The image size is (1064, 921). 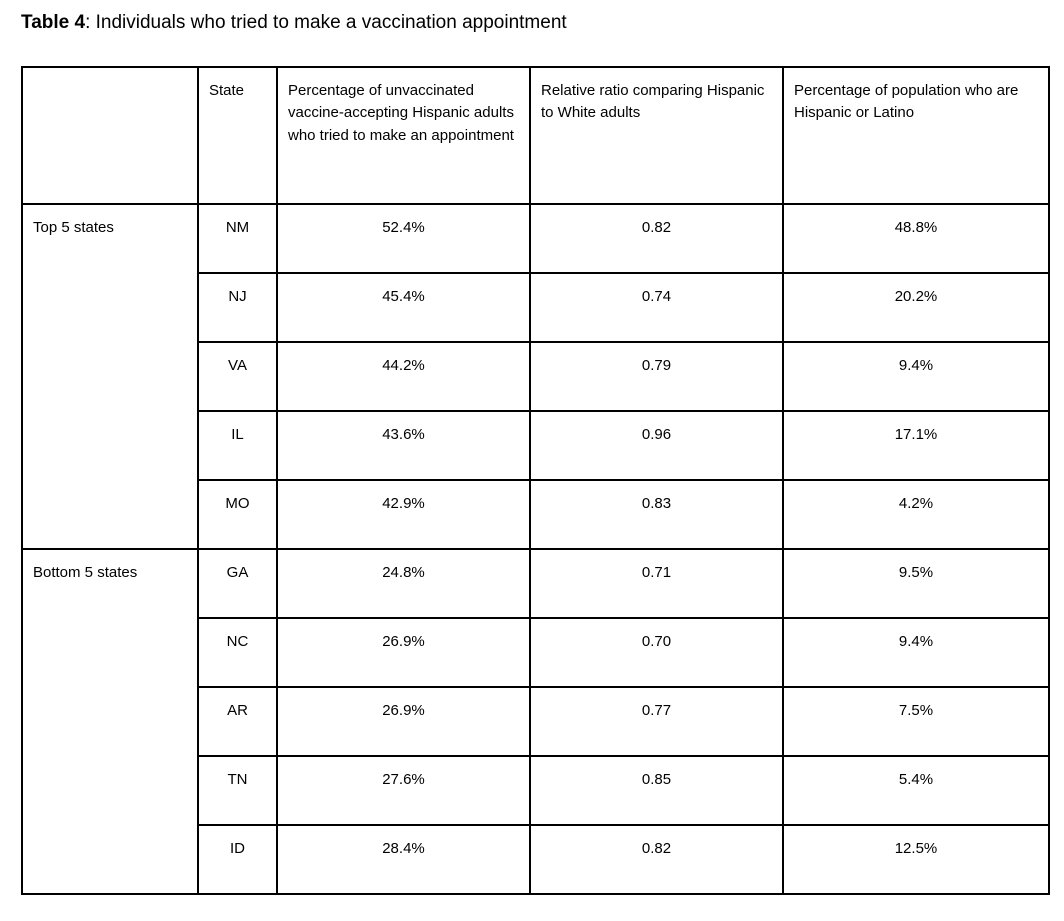 What do you see at coordinates (110, 721) in the screenshot?
I see `group-label-bottom5: Bottom 5 states` at bounding box center [110, 721].